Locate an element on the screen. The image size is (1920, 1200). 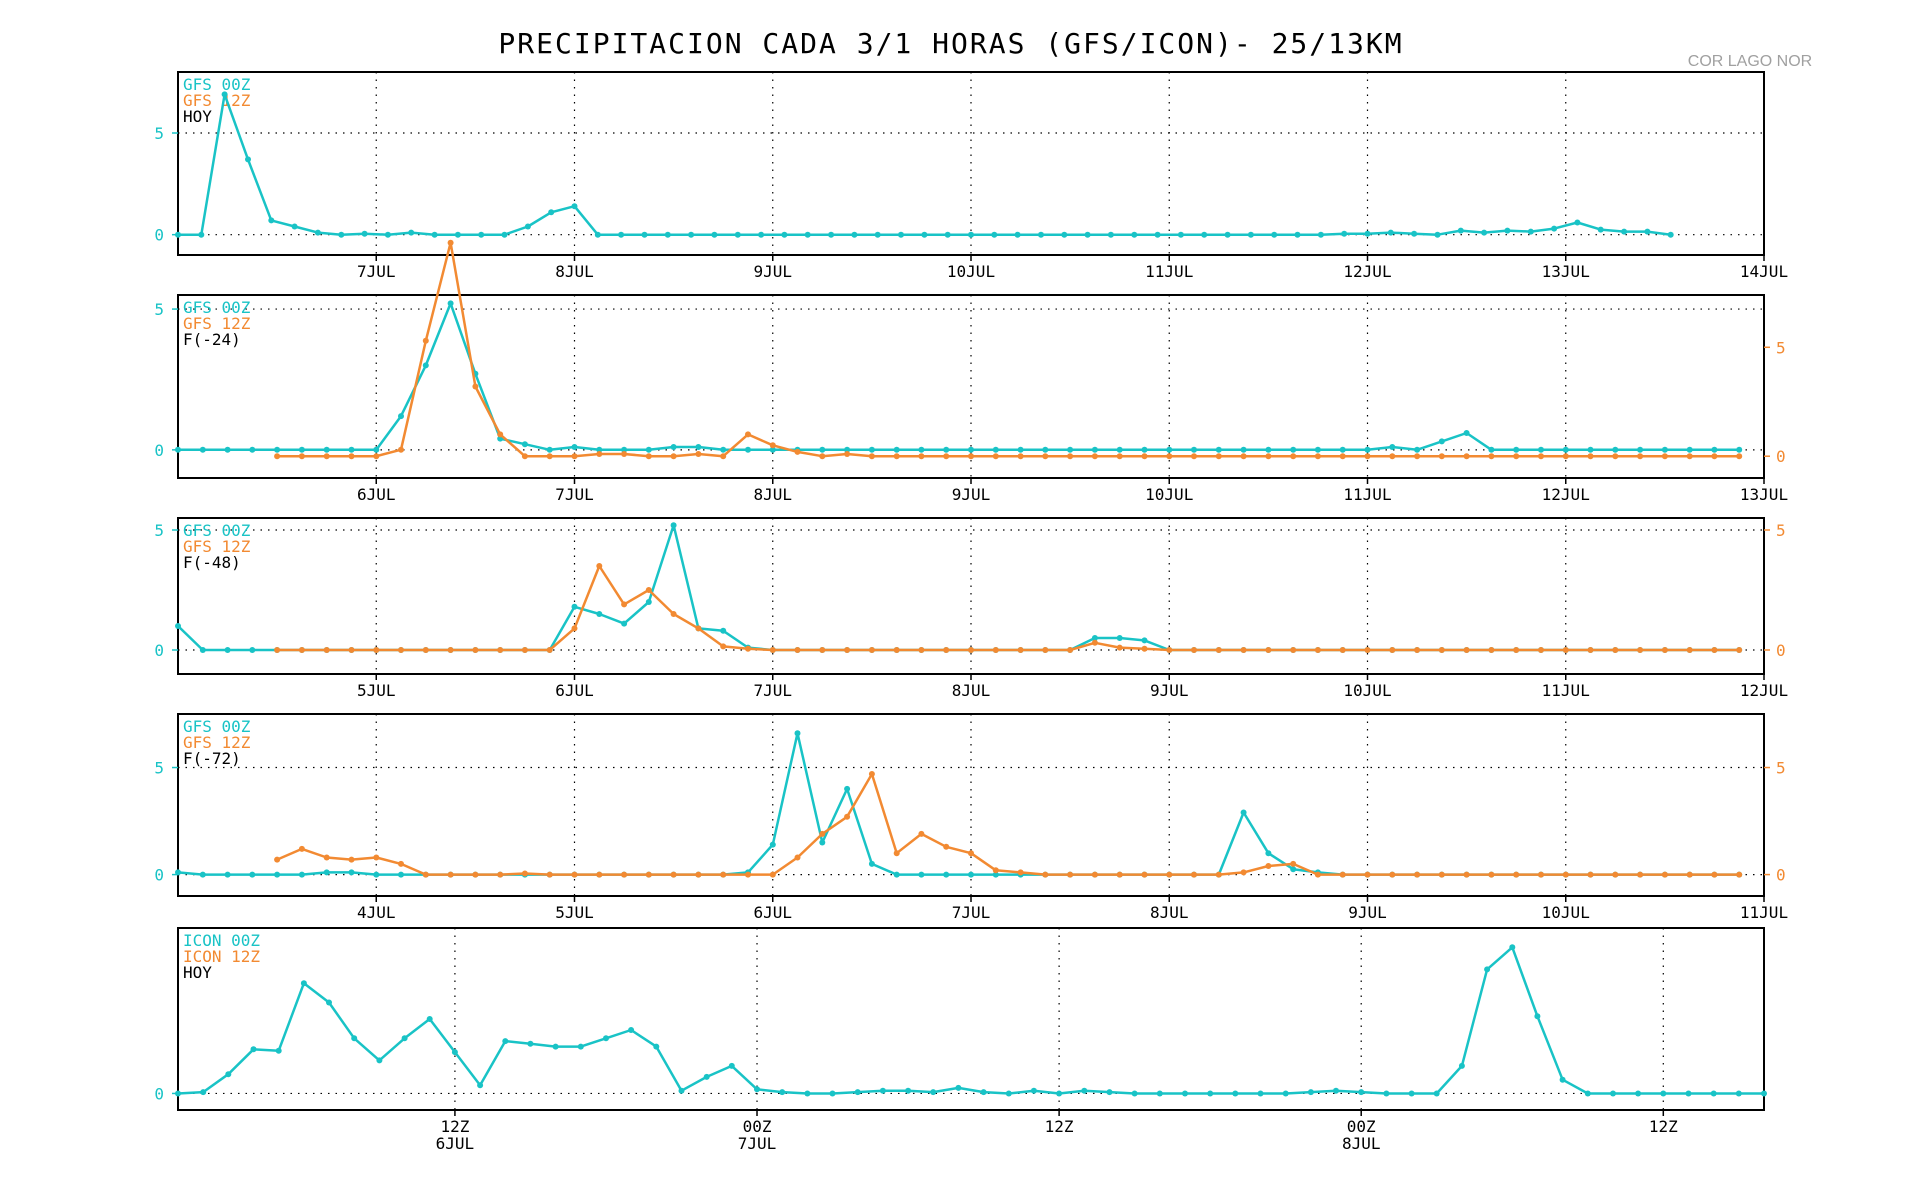
x-tick-label: 13JUL is located at coordinates (1566, 271).